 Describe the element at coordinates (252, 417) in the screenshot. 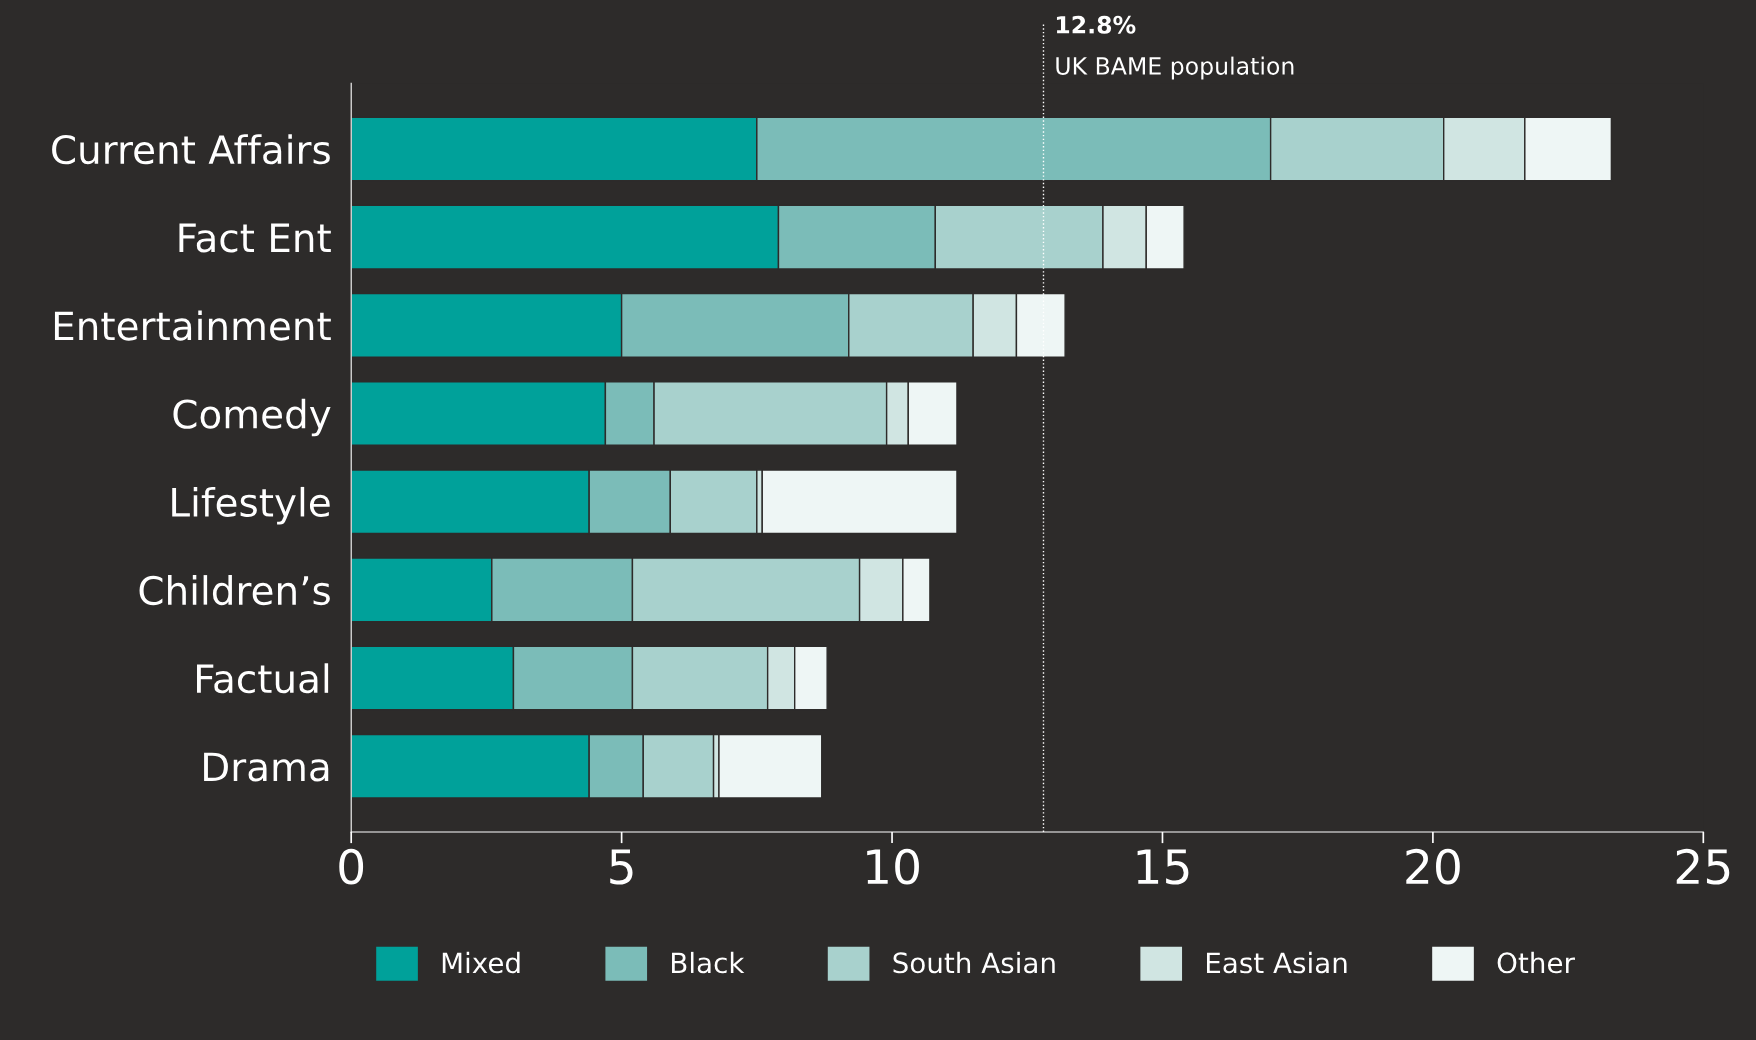

I see `y-tick-label: Comedy` at that location.